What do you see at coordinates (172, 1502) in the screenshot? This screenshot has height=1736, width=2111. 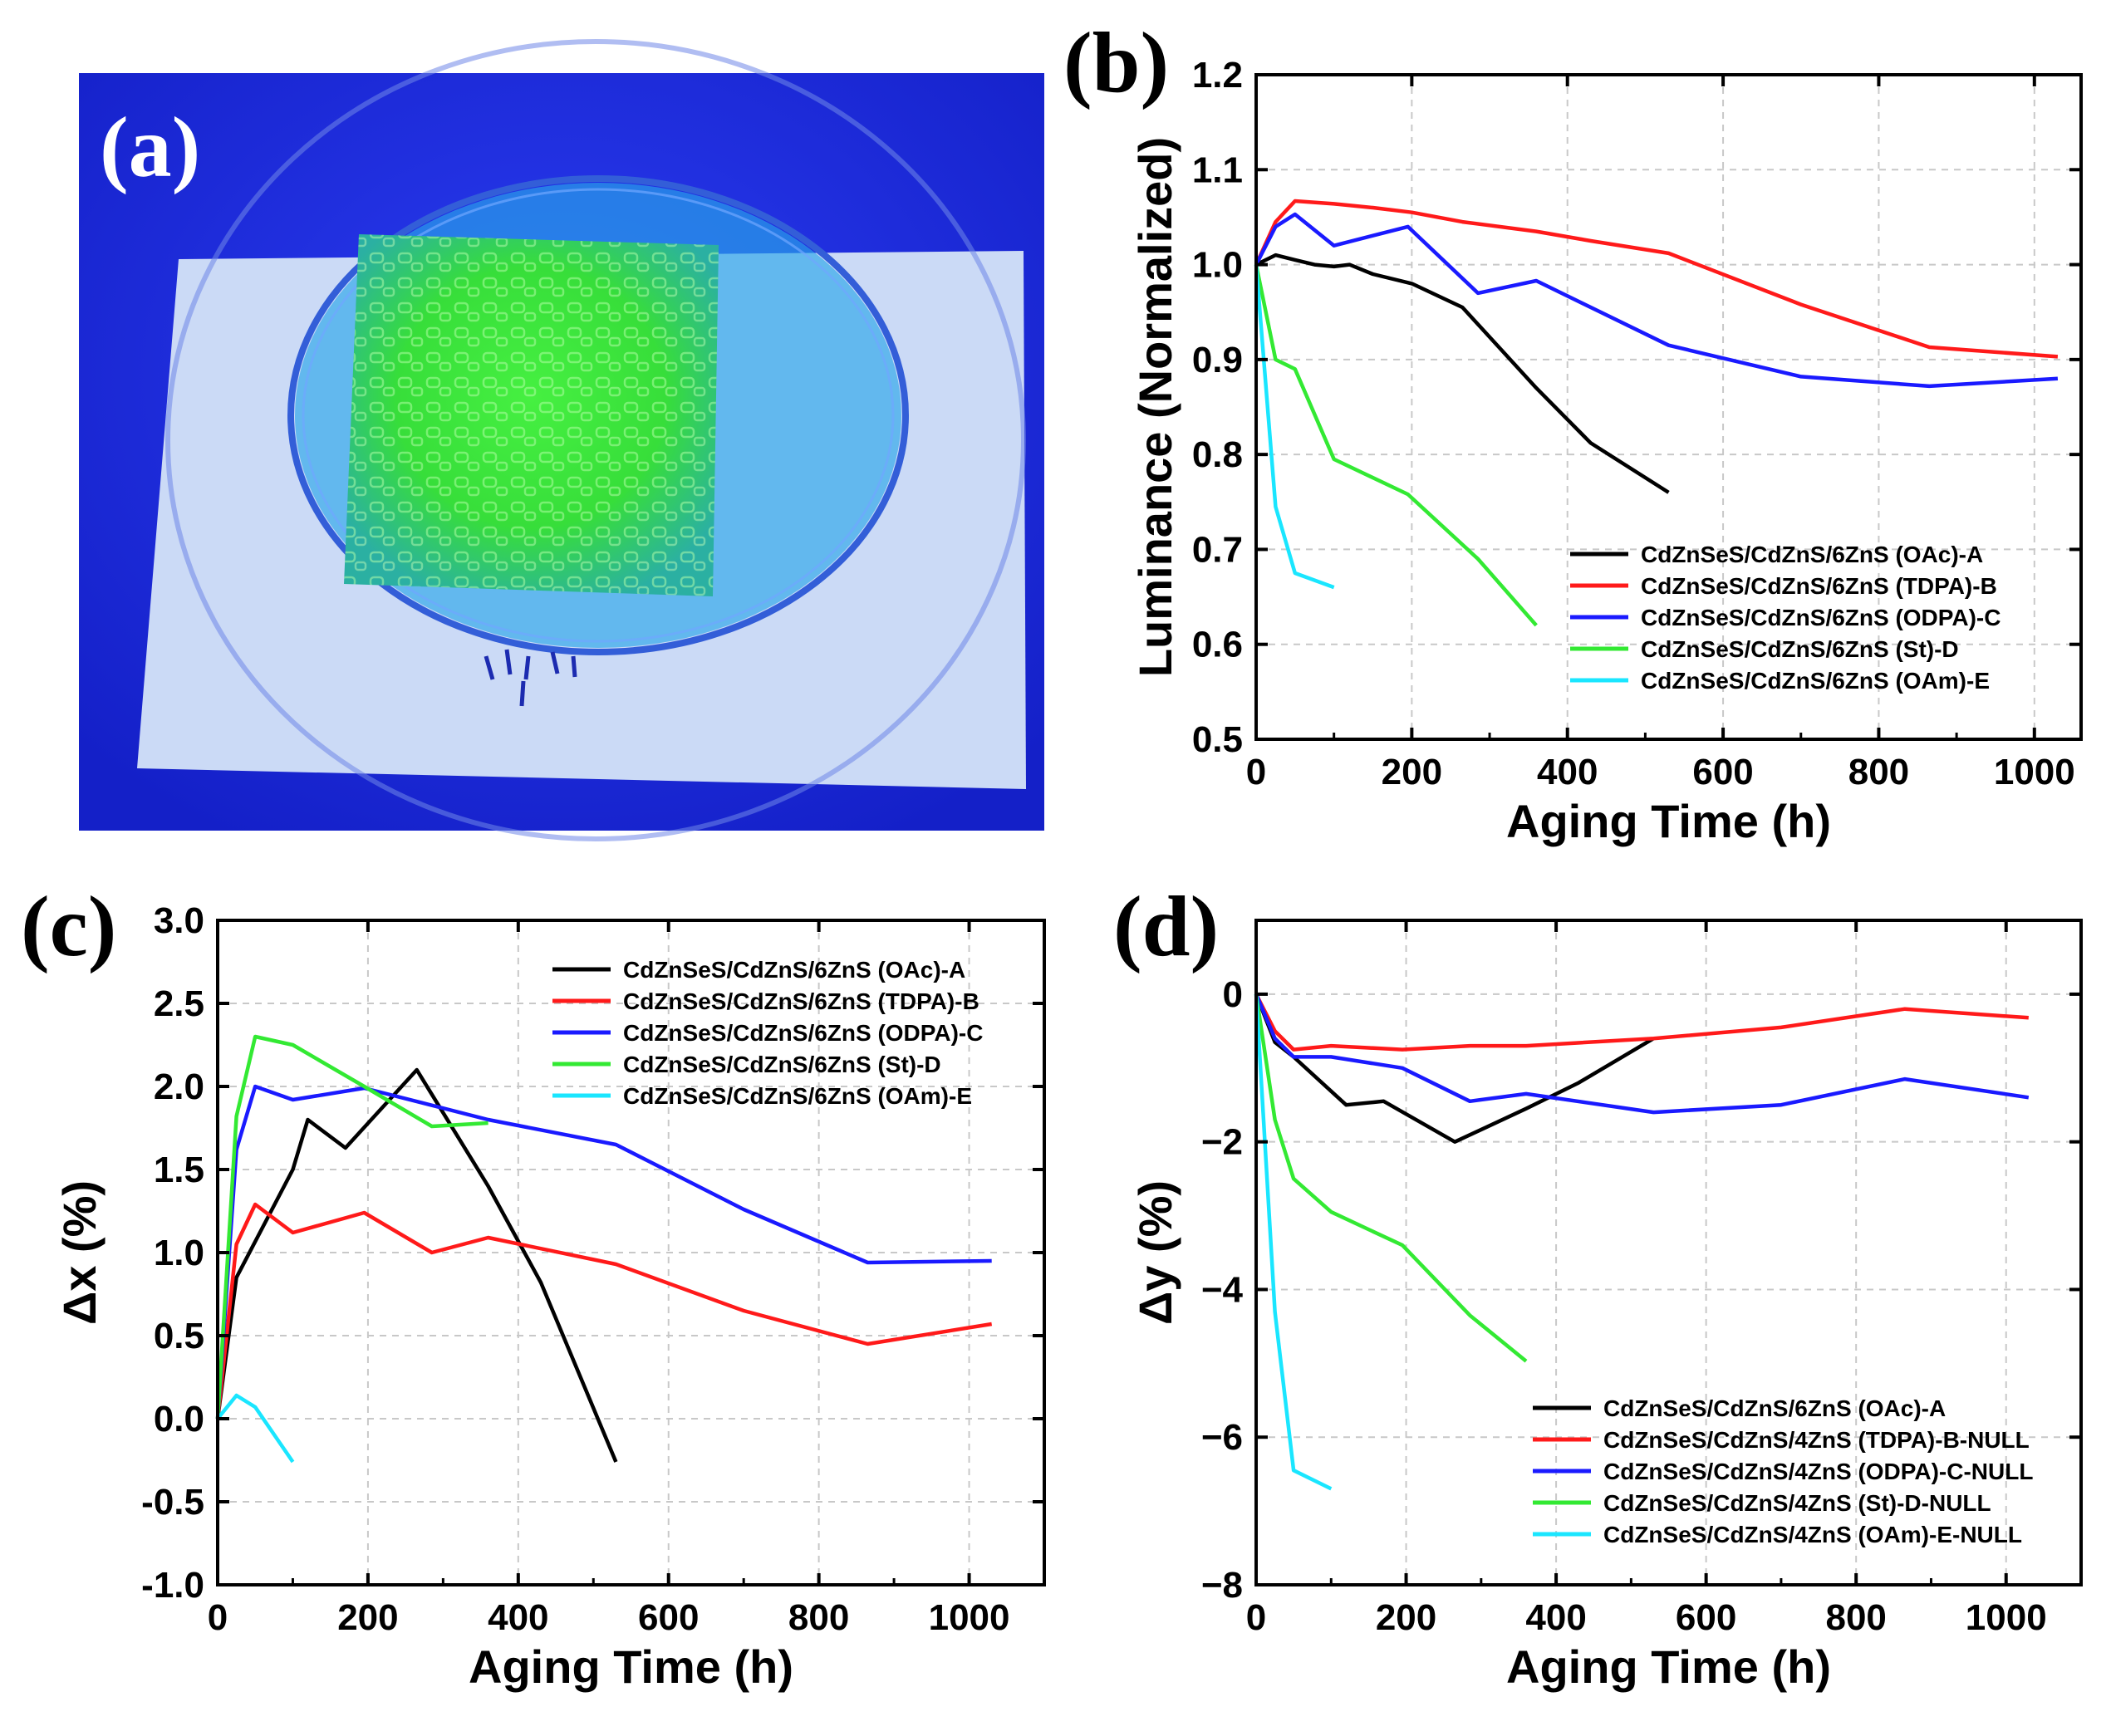 I see `y-tick-label: -0.5` at bounding box center [172, 1502].